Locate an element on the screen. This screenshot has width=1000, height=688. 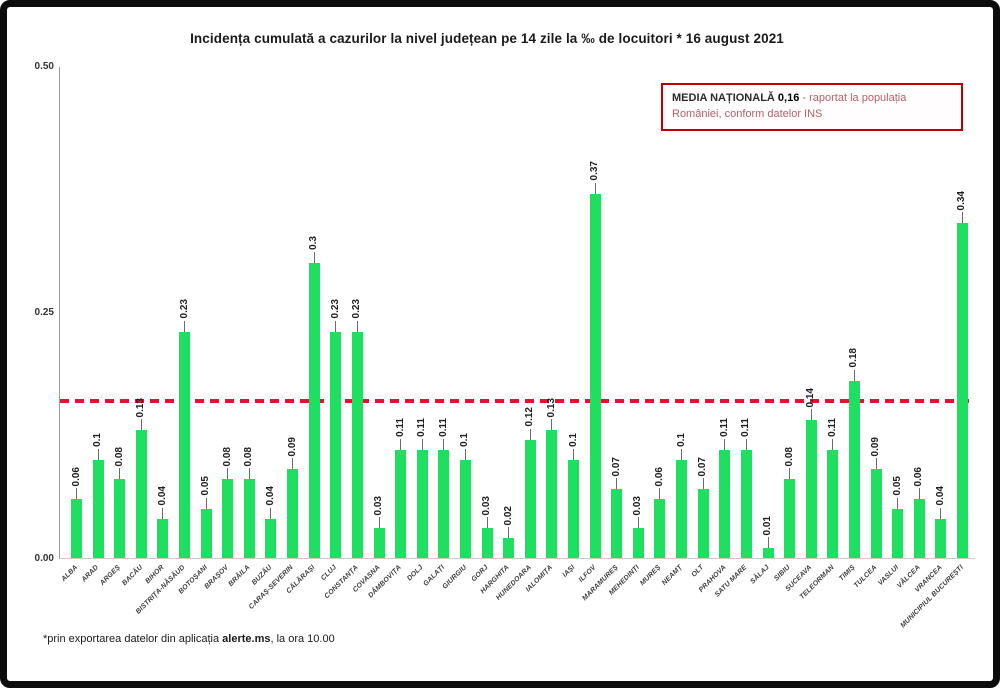
footnote-text: , la ora 10.00 is located at coordinates (302, 639).